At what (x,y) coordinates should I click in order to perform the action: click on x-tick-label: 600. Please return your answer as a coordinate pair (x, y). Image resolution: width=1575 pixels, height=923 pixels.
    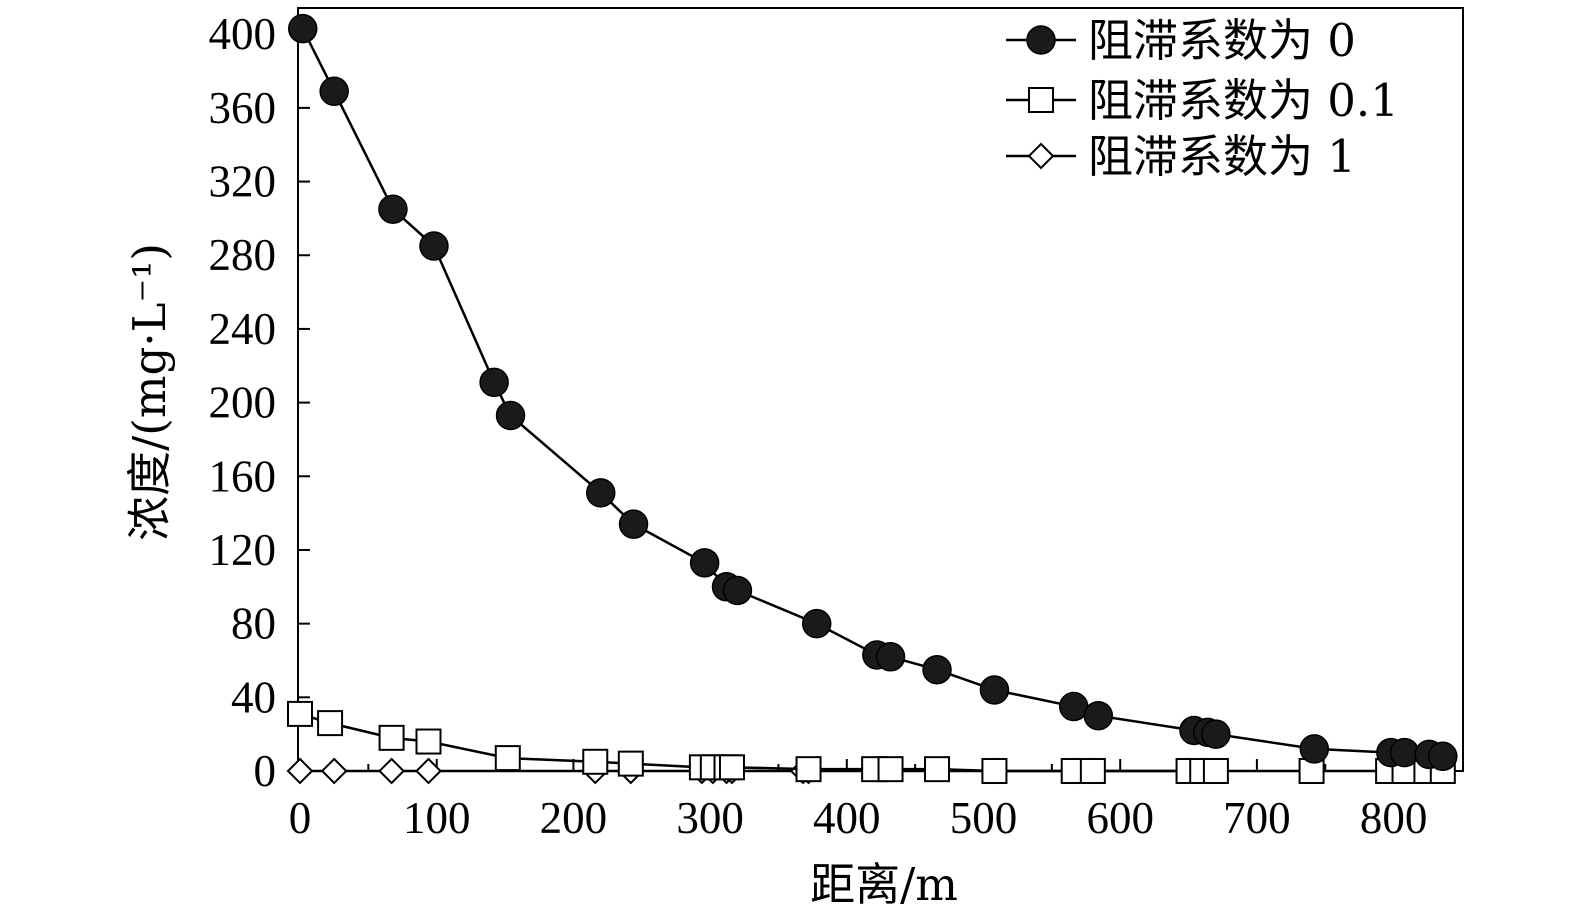
    Looking at the image, I should click on (1120, 818).